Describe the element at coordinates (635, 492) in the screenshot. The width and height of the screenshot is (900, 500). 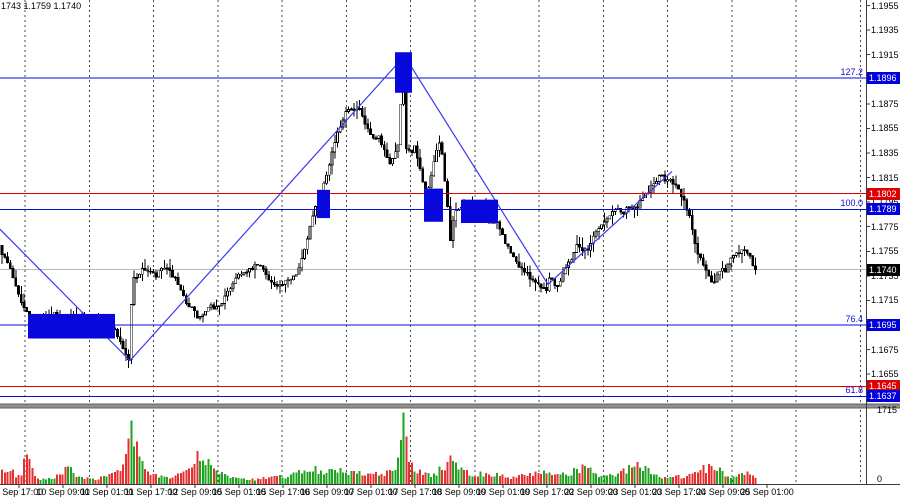
I see `date-label: 23 Sep 01:00` at that location.